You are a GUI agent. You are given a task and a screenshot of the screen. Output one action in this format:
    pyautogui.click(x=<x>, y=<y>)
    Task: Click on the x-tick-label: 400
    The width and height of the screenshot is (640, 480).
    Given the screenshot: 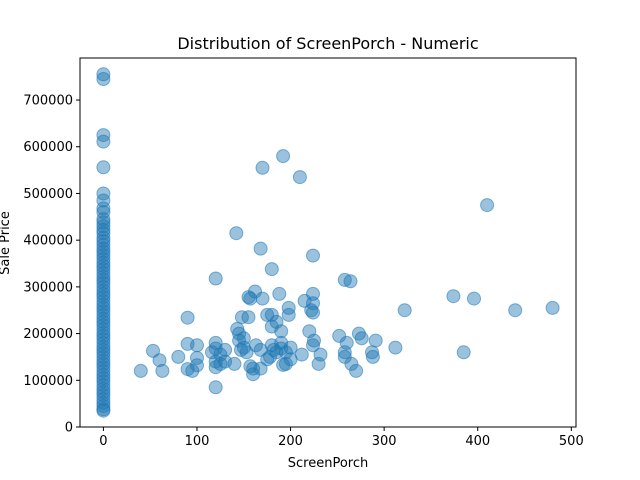 What is the action you would take?
    pyautogui.click(x=477, y=441)
    